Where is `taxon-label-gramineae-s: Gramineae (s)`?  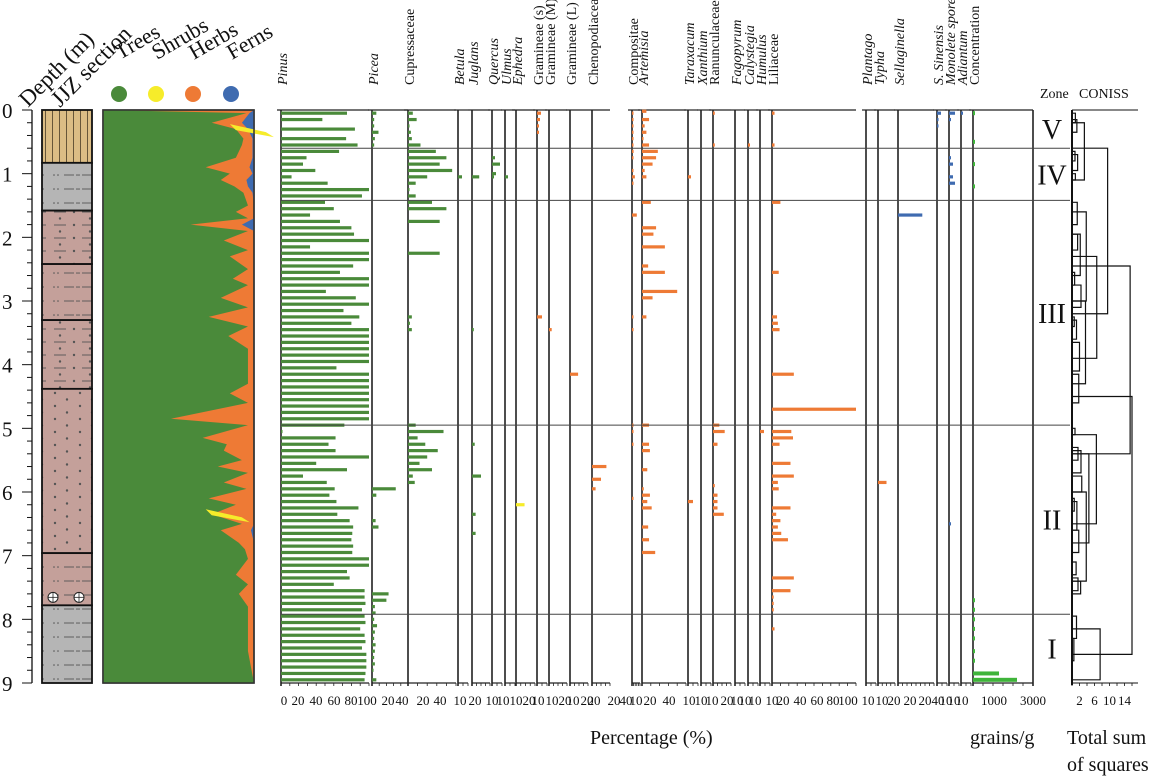
taxon-label-gramineae-s: Gramineae (s) is located at coordinates (539, 45).